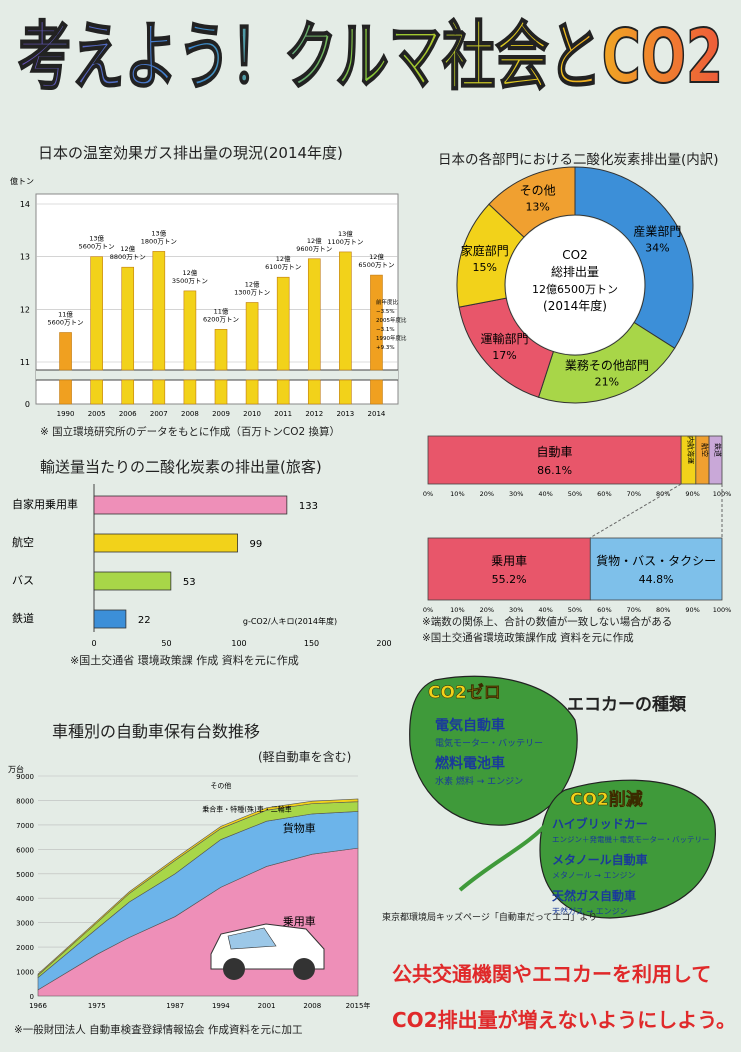  What do you see at coordinates (311, 643) in the screenshot?
I see `chart4-xtick: 150` at bounding box center [311, 643].